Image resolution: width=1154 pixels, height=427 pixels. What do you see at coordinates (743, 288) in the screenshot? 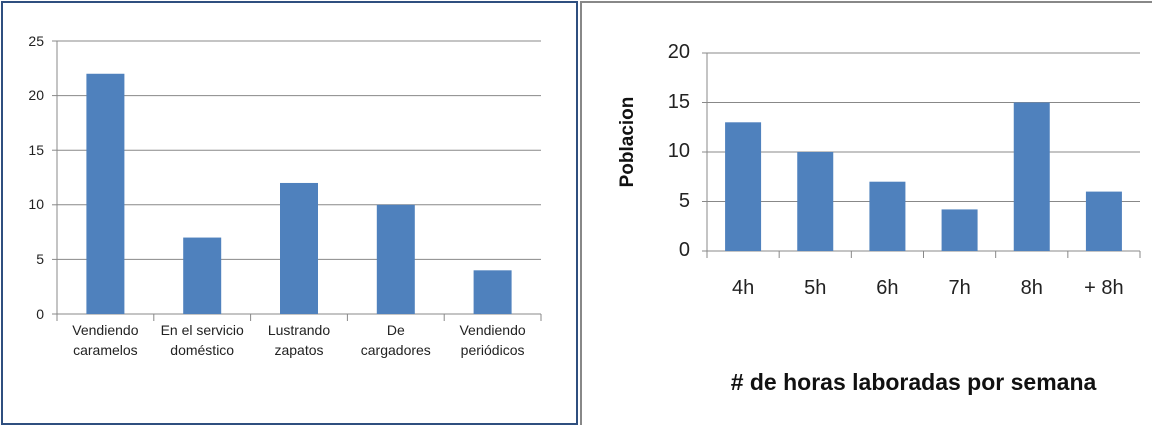
I see `x-tick-label: 4h` at bounding box center [743, 288].